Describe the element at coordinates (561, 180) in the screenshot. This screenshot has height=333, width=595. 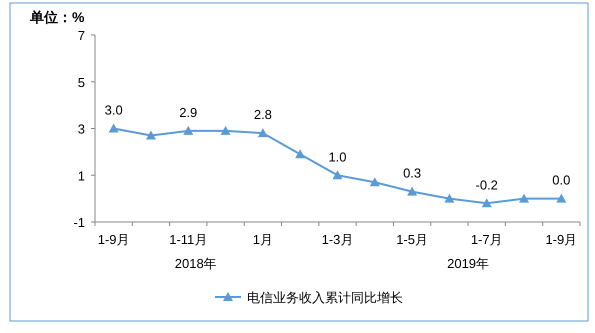
I see `data-label: 0.0` at that location.